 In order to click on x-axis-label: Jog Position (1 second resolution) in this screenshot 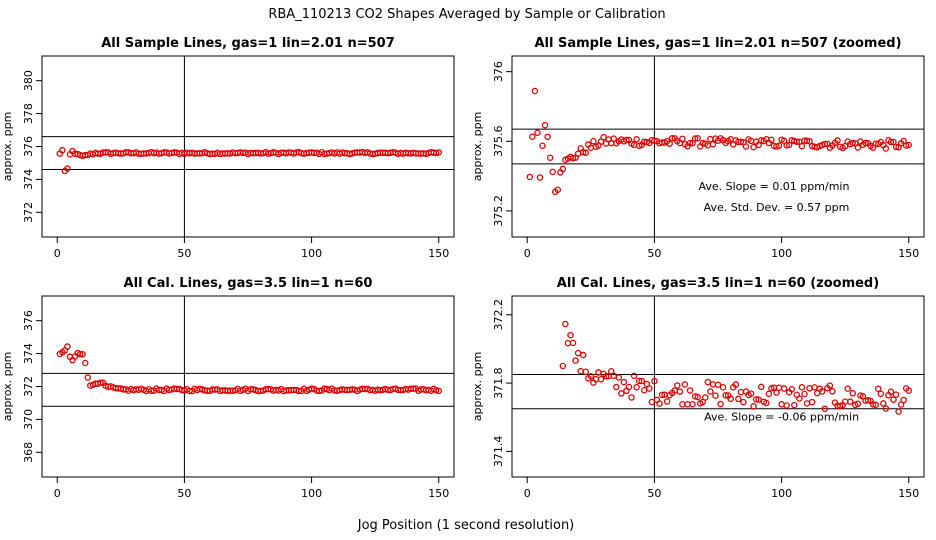, I will do `click(466, 525)`.